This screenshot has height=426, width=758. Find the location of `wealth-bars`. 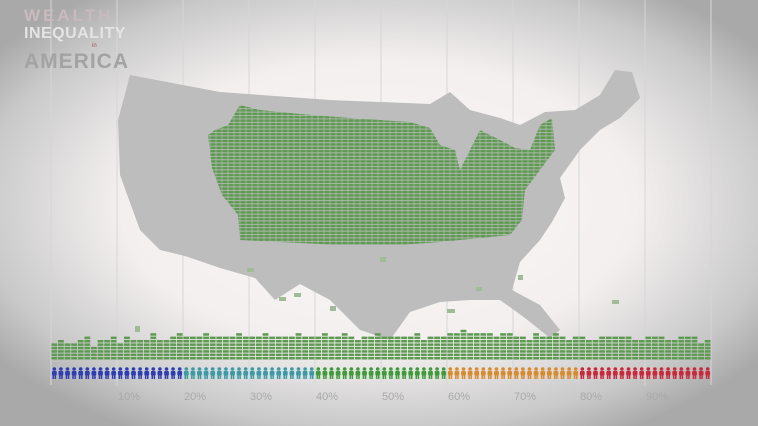

wealth-bars is located at coordinates (381, 344).